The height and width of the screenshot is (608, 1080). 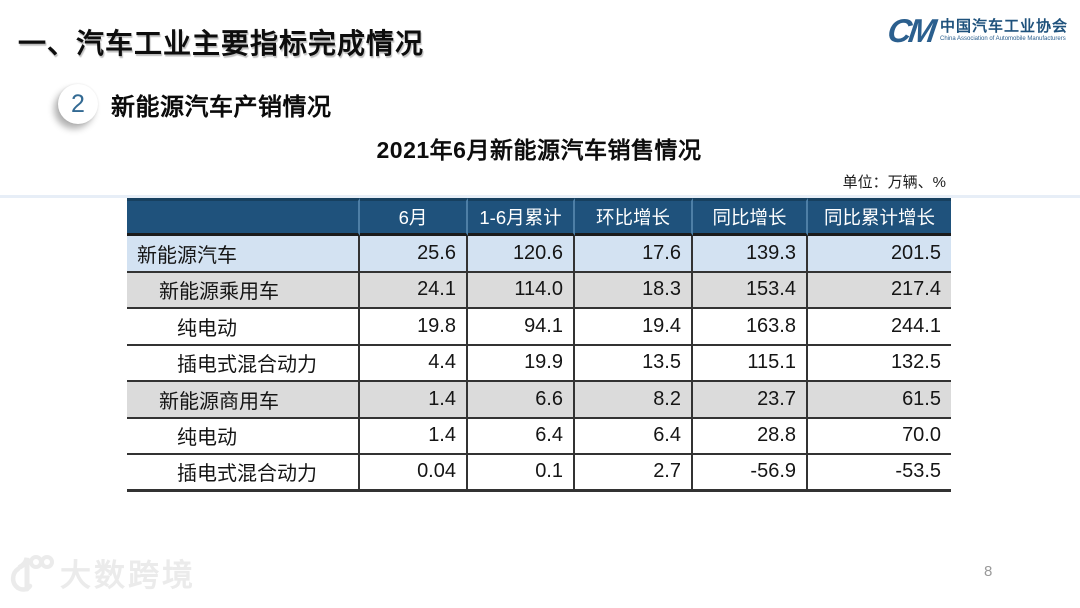 I want to click on table-row: 插电式混合动力 4.4 19.9 13.5 115.1 132.5, so click(x=539, y=363).